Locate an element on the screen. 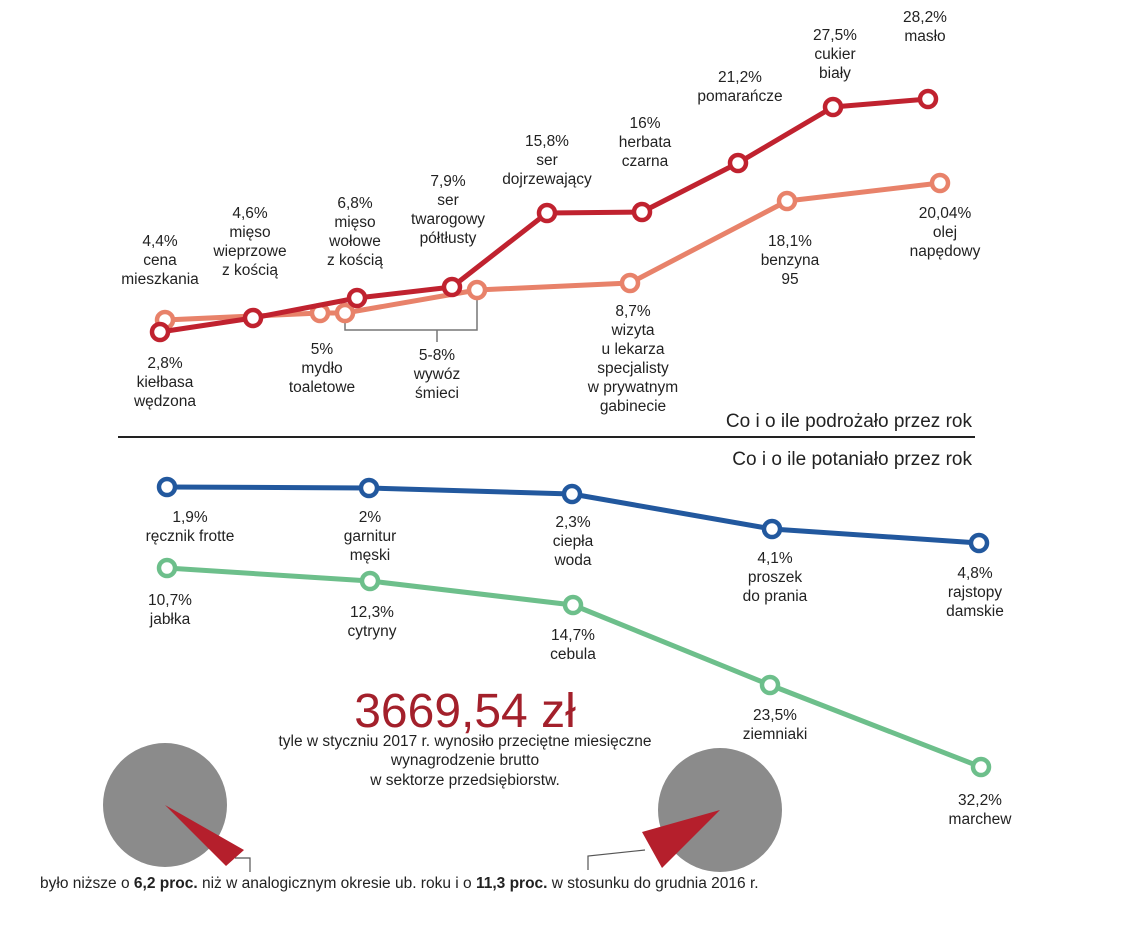  footnote-part: w stosunku do grudnia 2016 r. is located at coordinates (652, 883).